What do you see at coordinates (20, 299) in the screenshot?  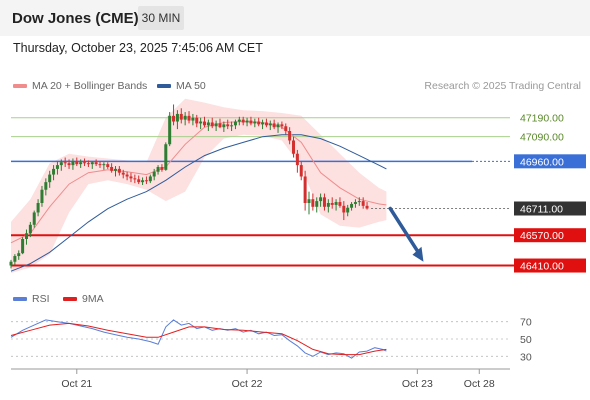 I see `rsi-swatch` at bounding box center [20, 299].